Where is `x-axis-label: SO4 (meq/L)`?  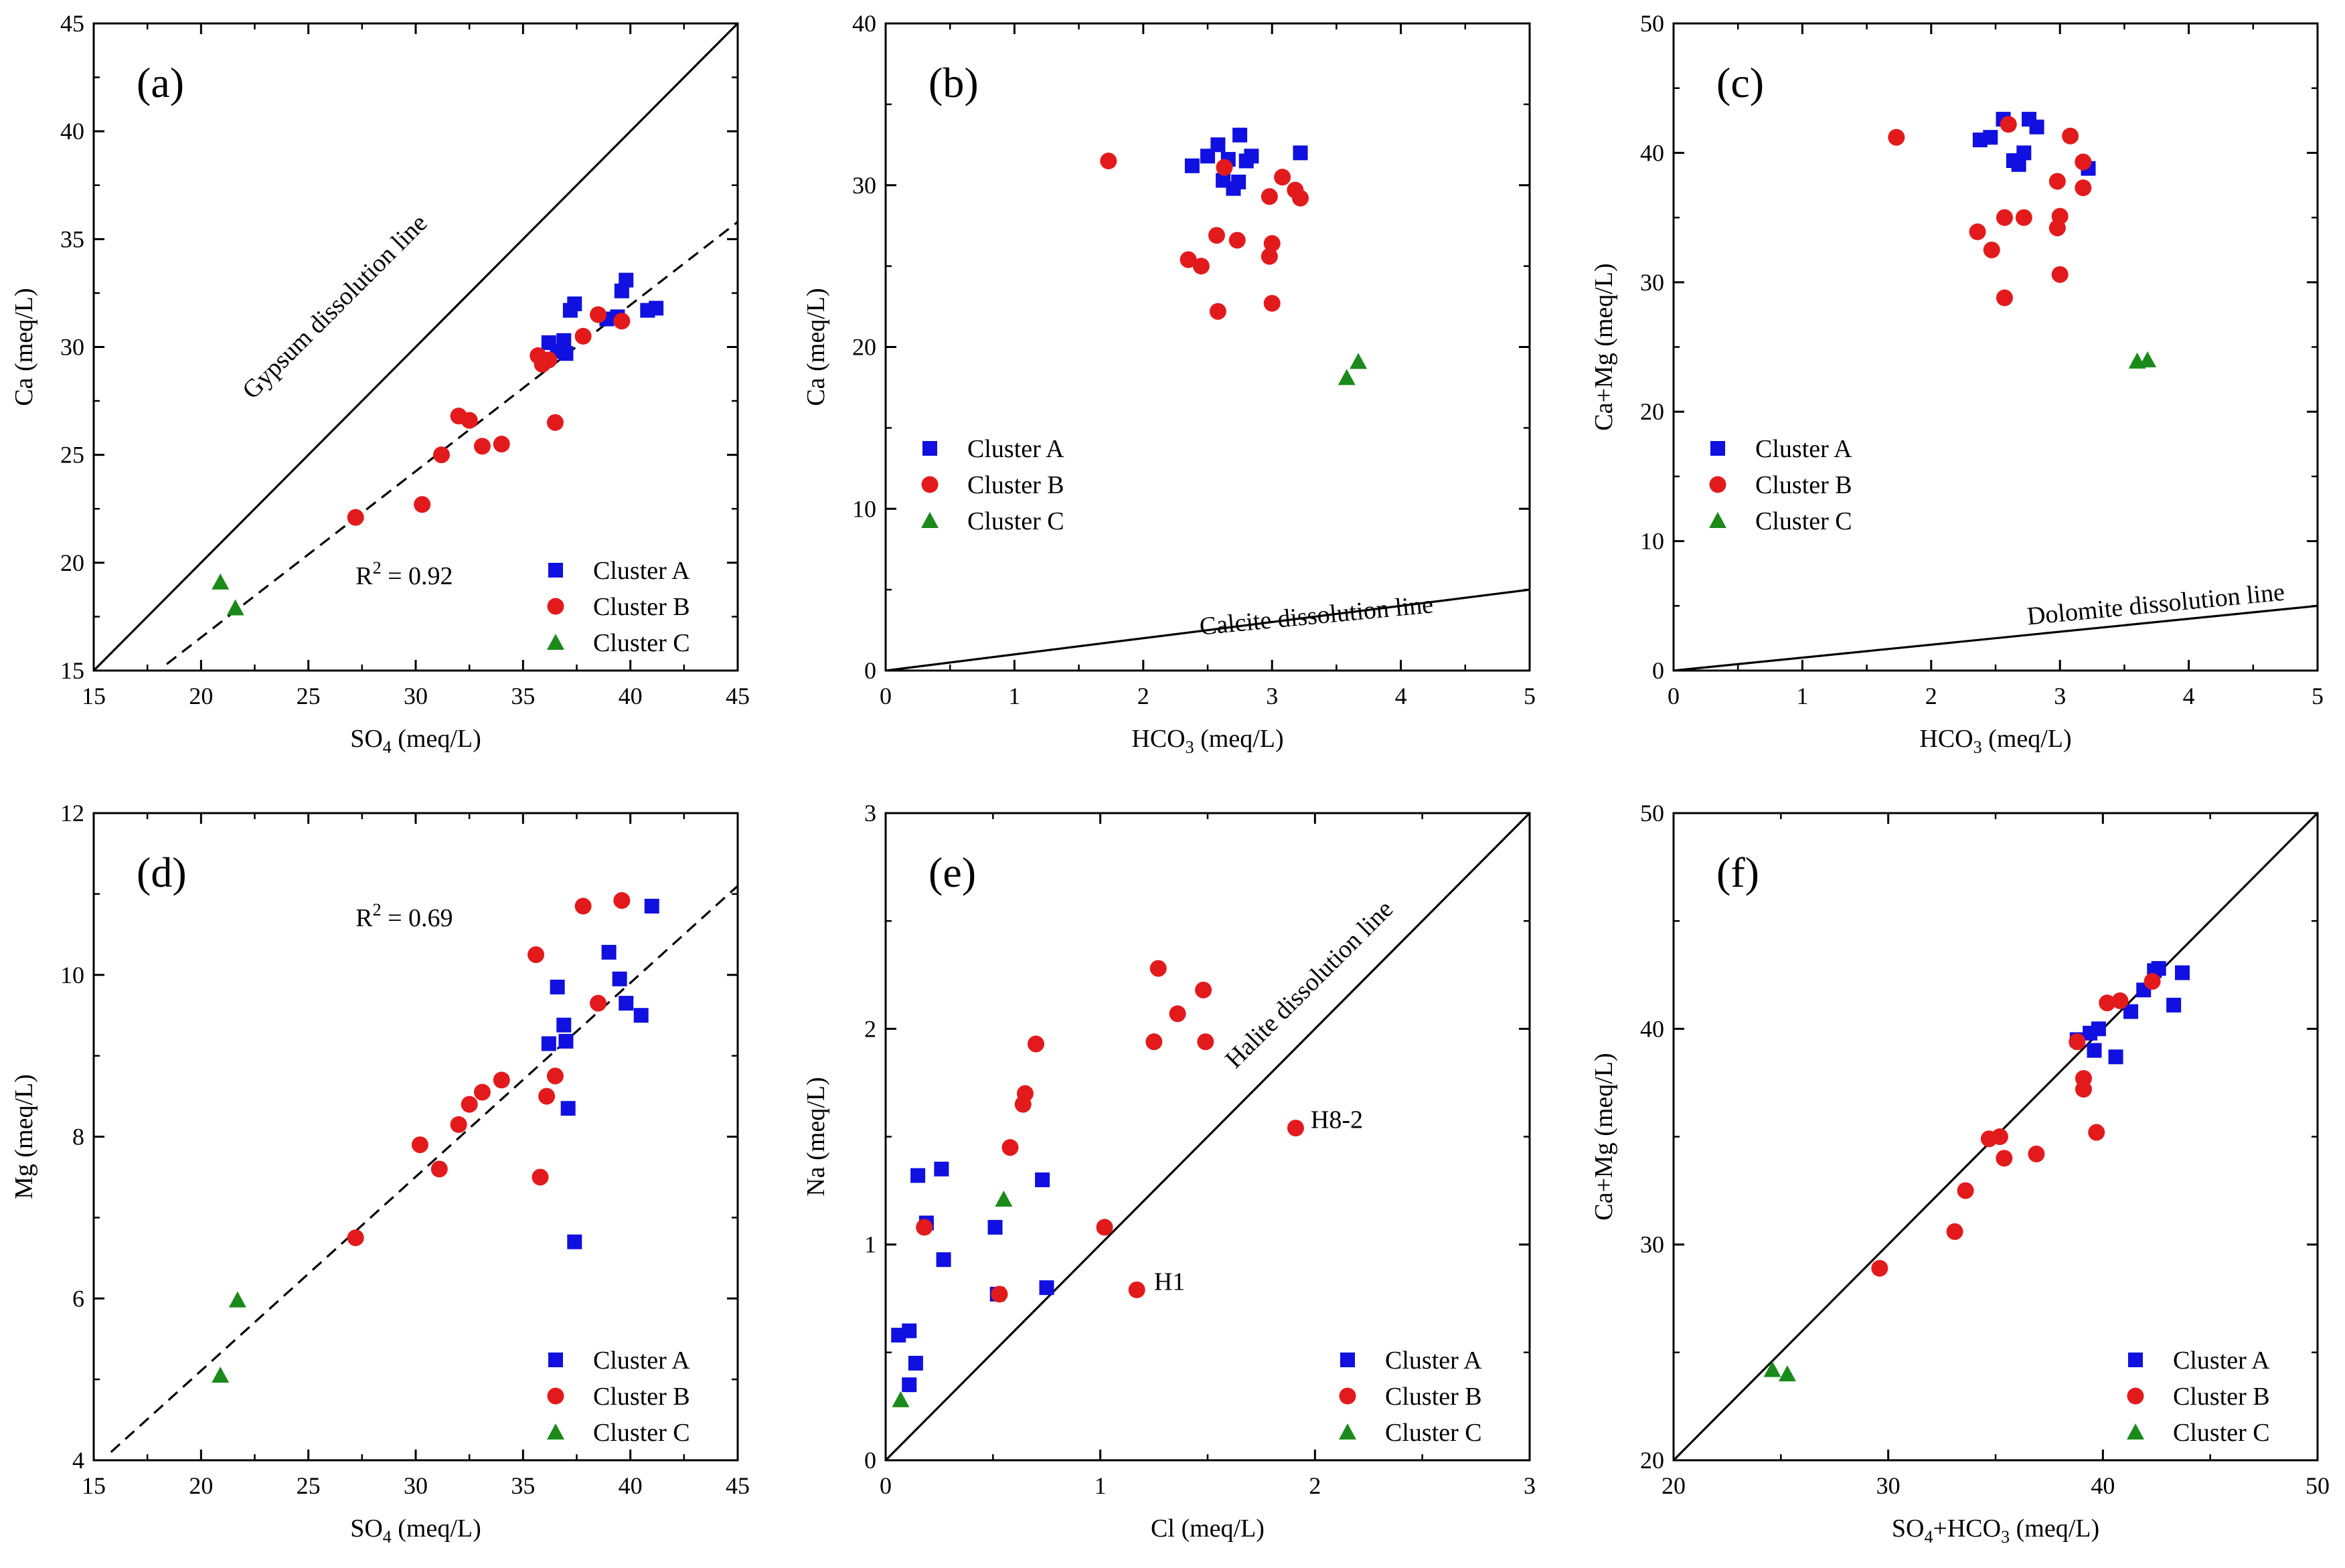 x-axis-label: SO4 (meq/L) is located at coordinates (415, 1530).